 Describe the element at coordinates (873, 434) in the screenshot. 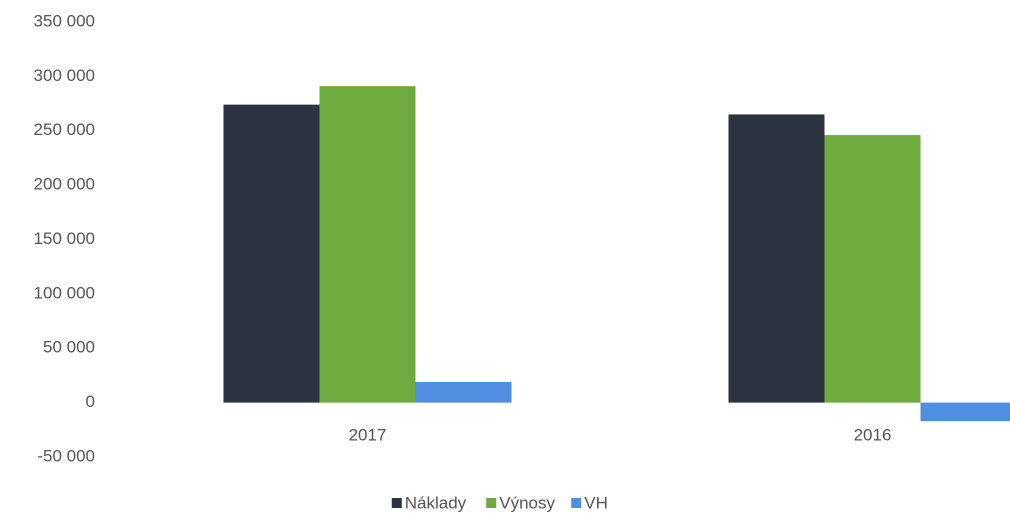

I see `x-tick-label: 2016` at that location.